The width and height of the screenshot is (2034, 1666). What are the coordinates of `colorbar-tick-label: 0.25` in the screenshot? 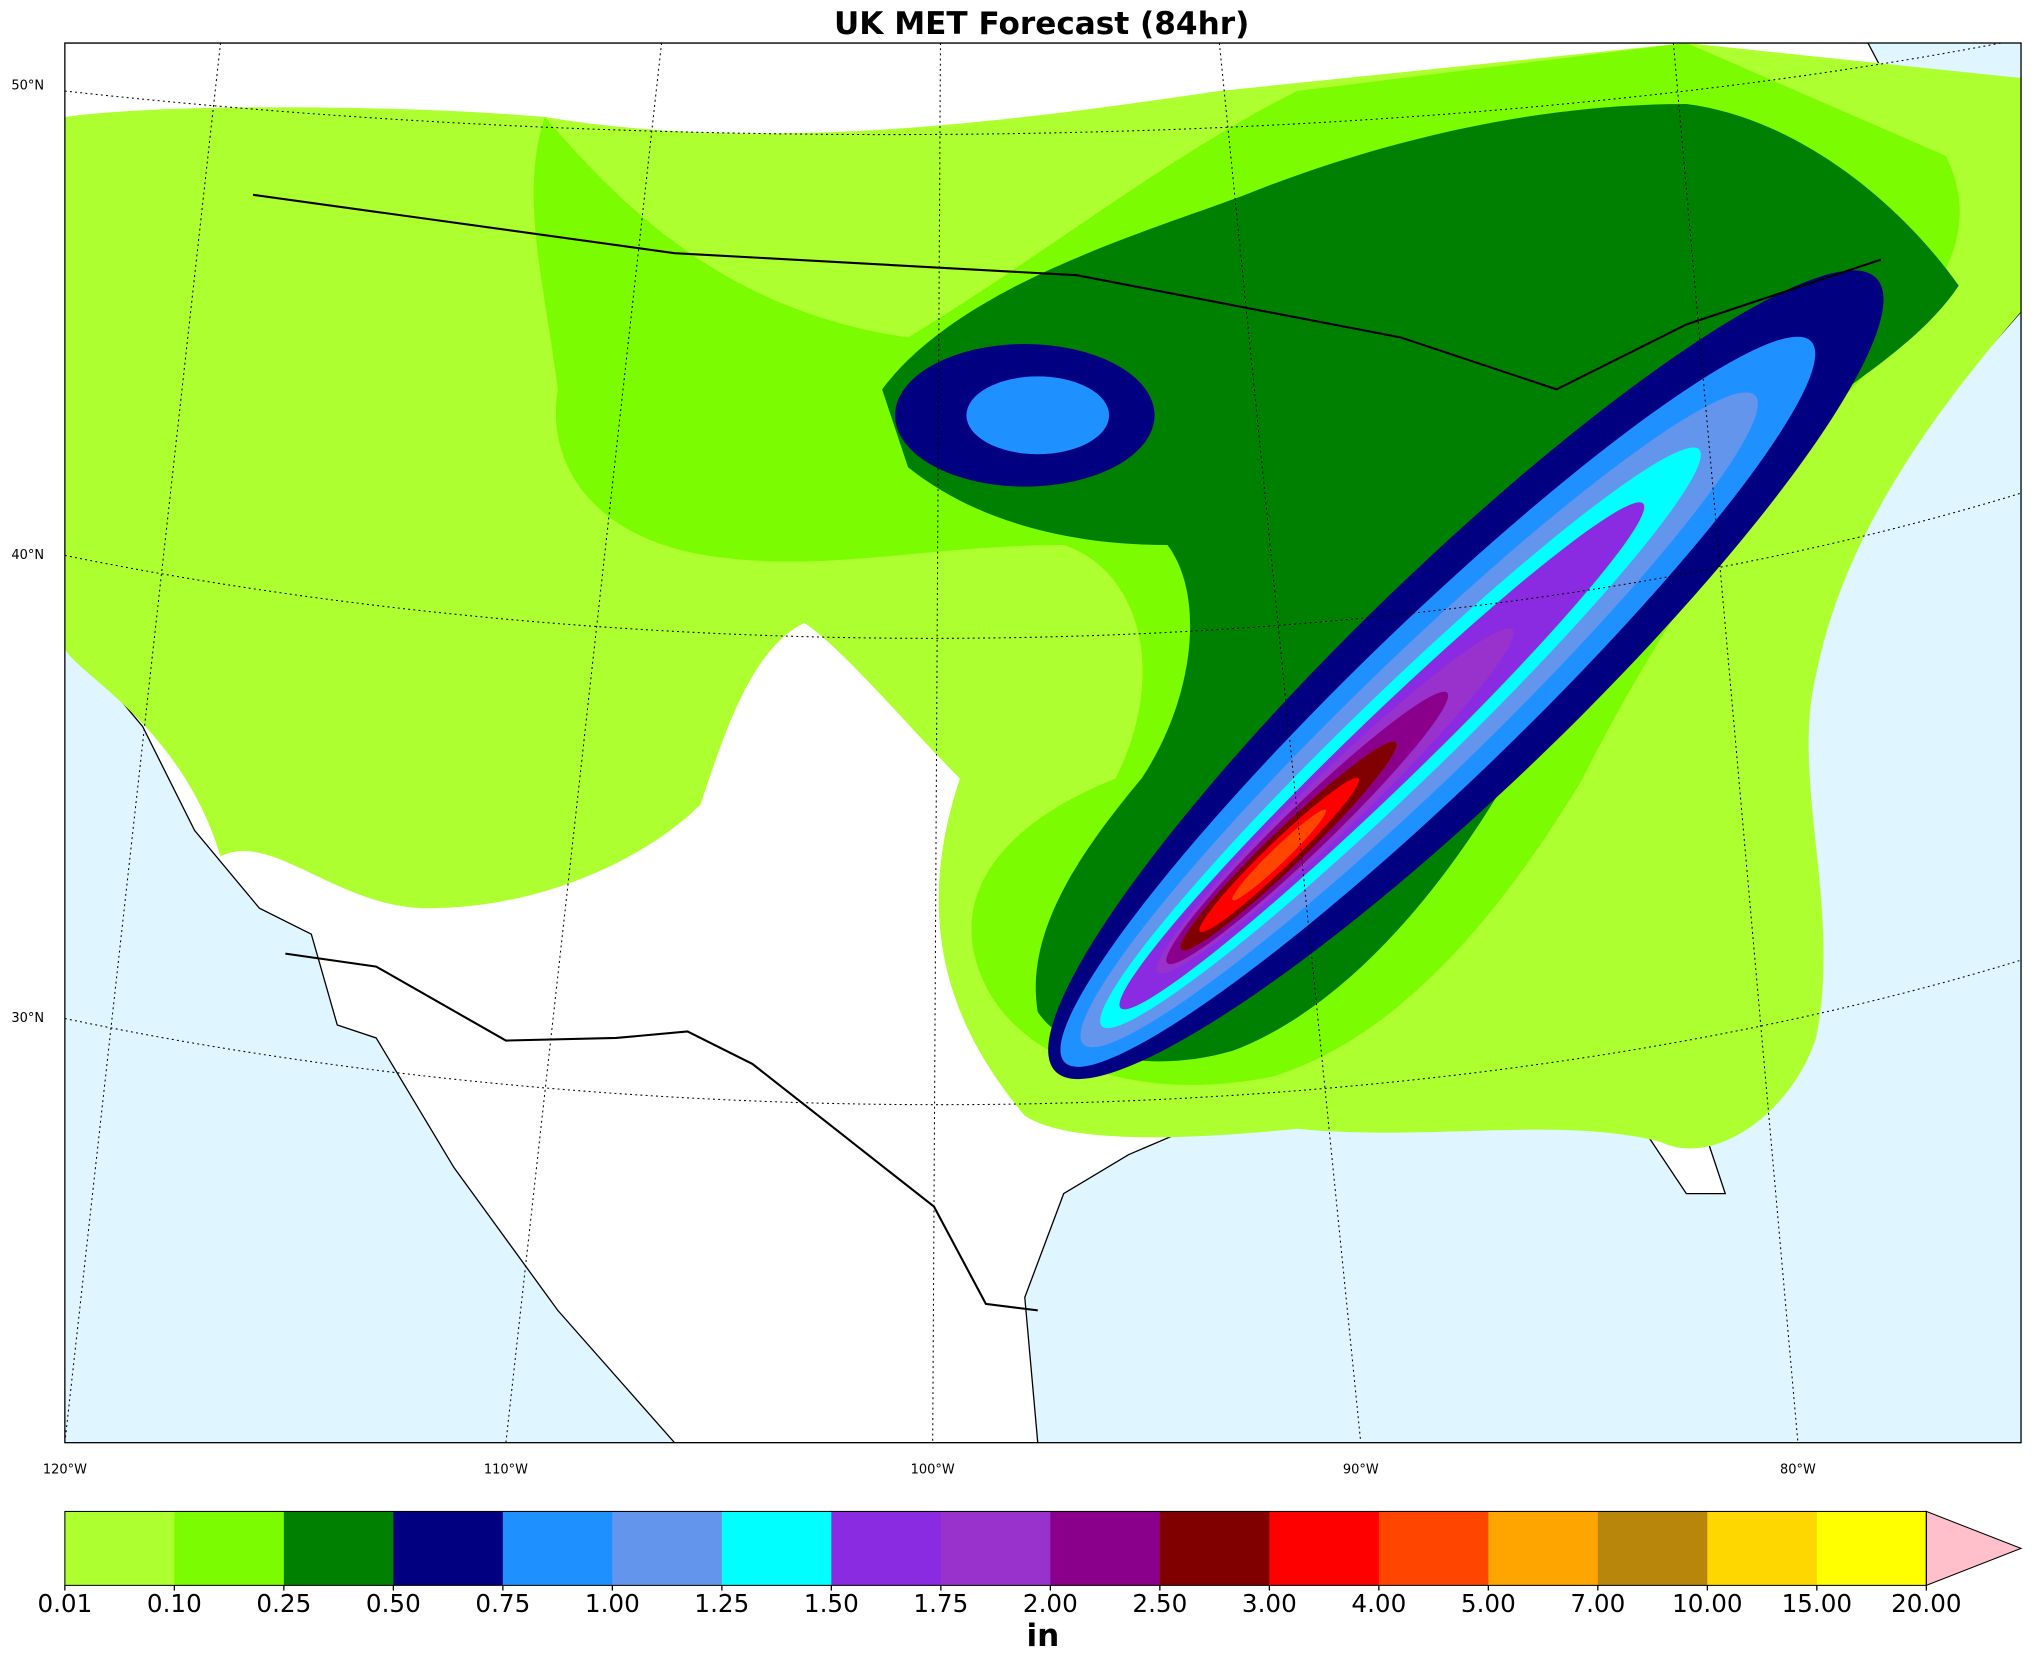 It's located at (283, 1603).